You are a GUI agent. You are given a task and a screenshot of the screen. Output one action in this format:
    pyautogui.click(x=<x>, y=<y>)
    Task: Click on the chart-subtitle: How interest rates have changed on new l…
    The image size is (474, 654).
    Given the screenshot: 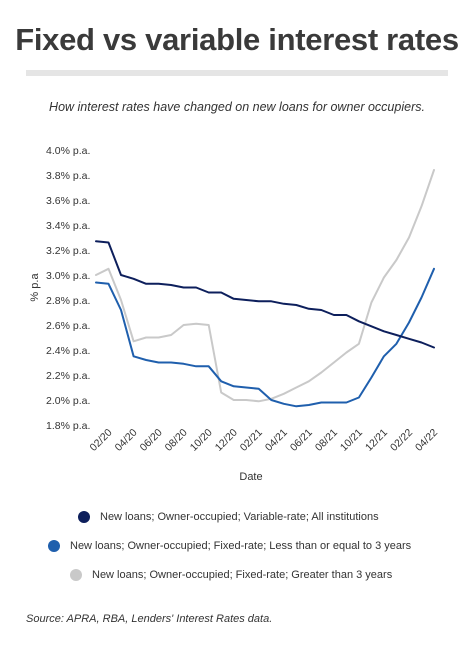 What is the action you would take?
    pyautogui.click(x=237, y=107)
    